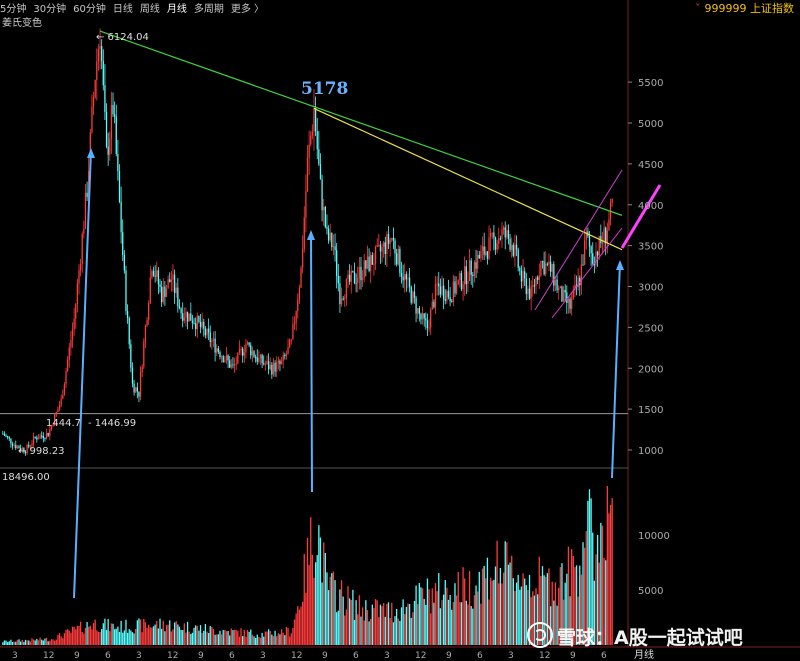 The image size is (800, 661). Describe the element at coordinates (744, 8) in the screenshot. I see `ticker-readout: ˇ 999999 上证指数` at that location.